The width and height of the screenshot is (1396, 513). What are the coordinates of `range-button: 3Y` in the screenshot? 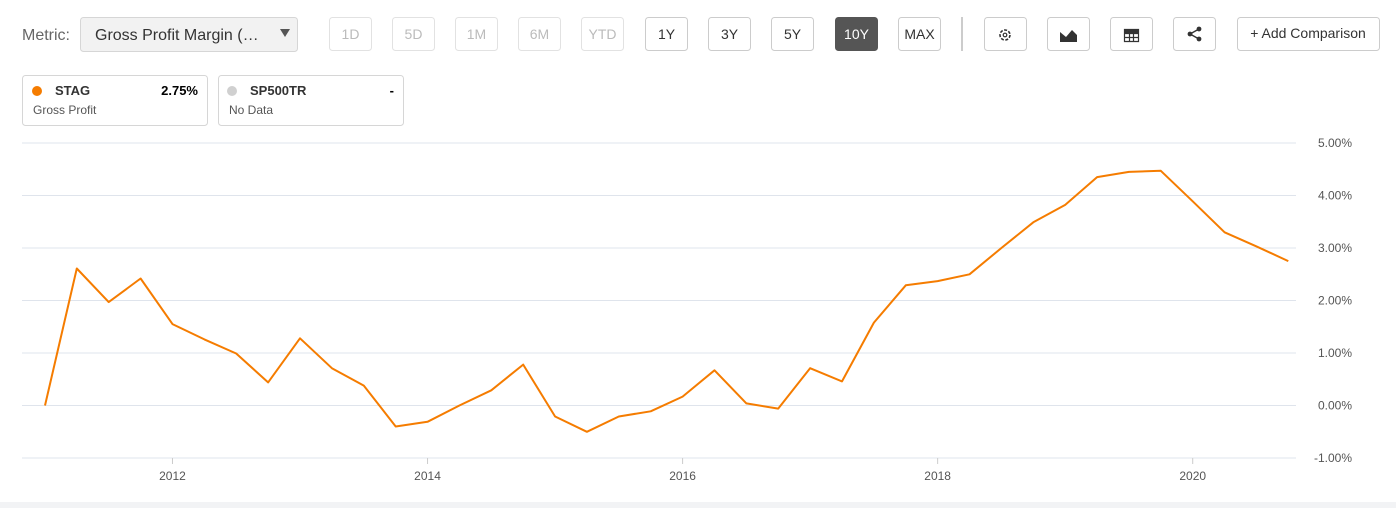 It's located at (729, 34).